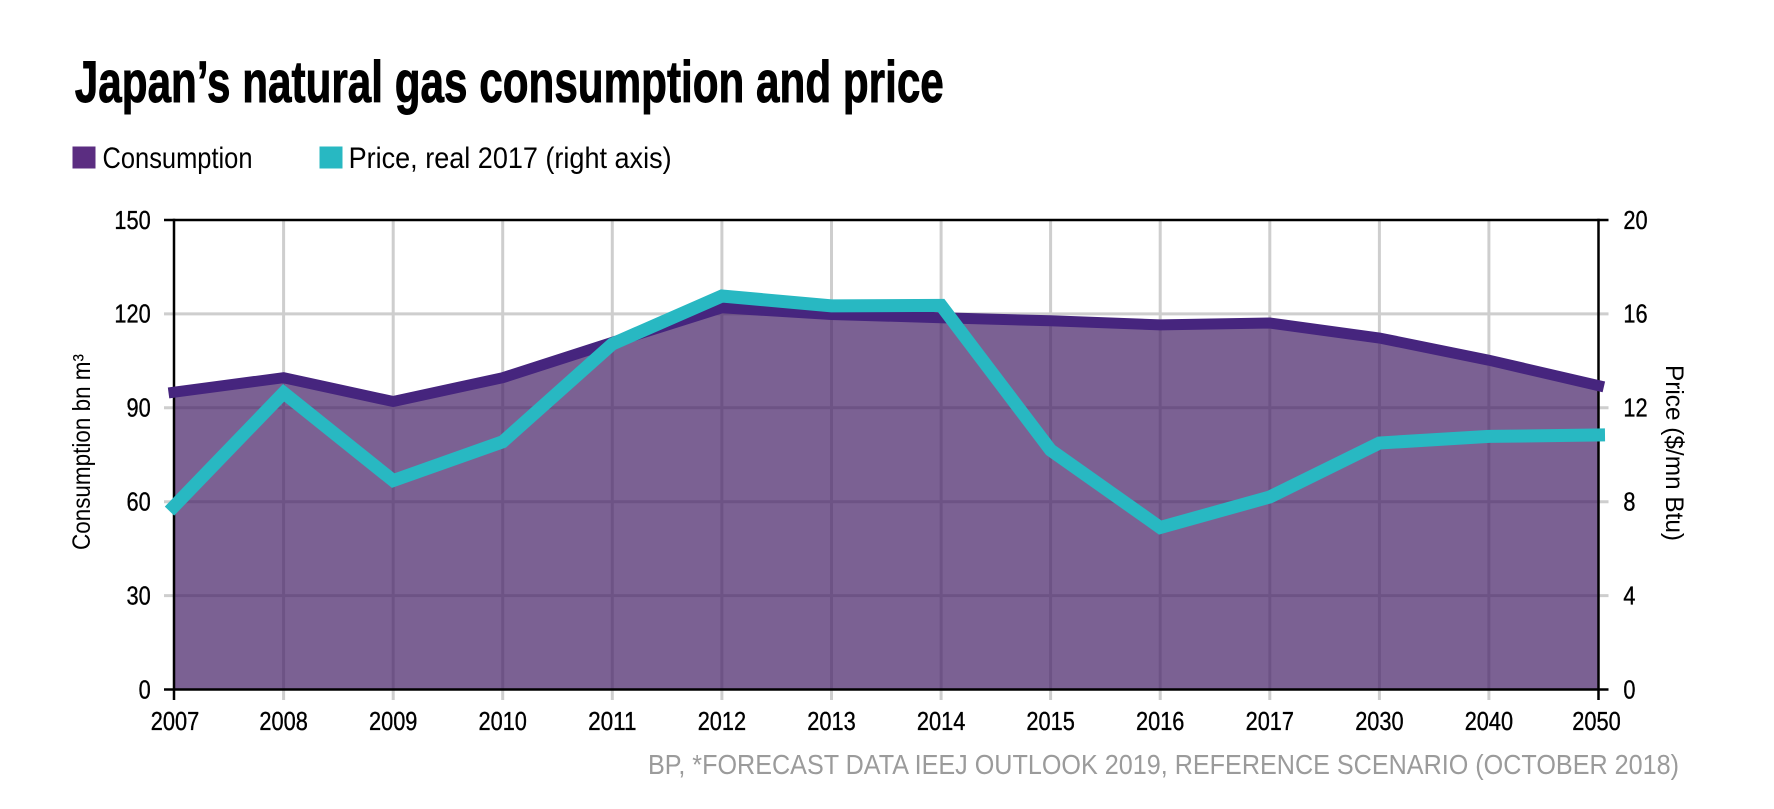 The image size is (1774, 809). What do you see at coordinates (1674, 453) in the screenshot?
I see `svg-text: Price ($/mn Btu)` at bounding box center [1674, 453].